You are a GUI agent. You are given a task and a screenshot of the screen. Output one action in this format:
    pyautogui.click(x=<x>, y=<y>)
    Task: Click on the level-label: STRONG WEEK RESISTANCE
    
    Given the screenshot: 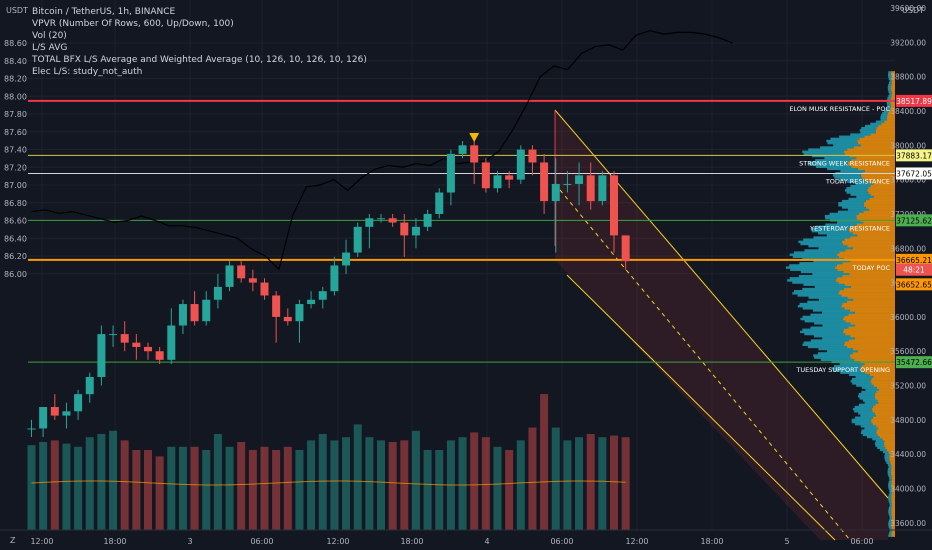 What is the action you would take?
    pyautogui.click(x=844, y=163)
    